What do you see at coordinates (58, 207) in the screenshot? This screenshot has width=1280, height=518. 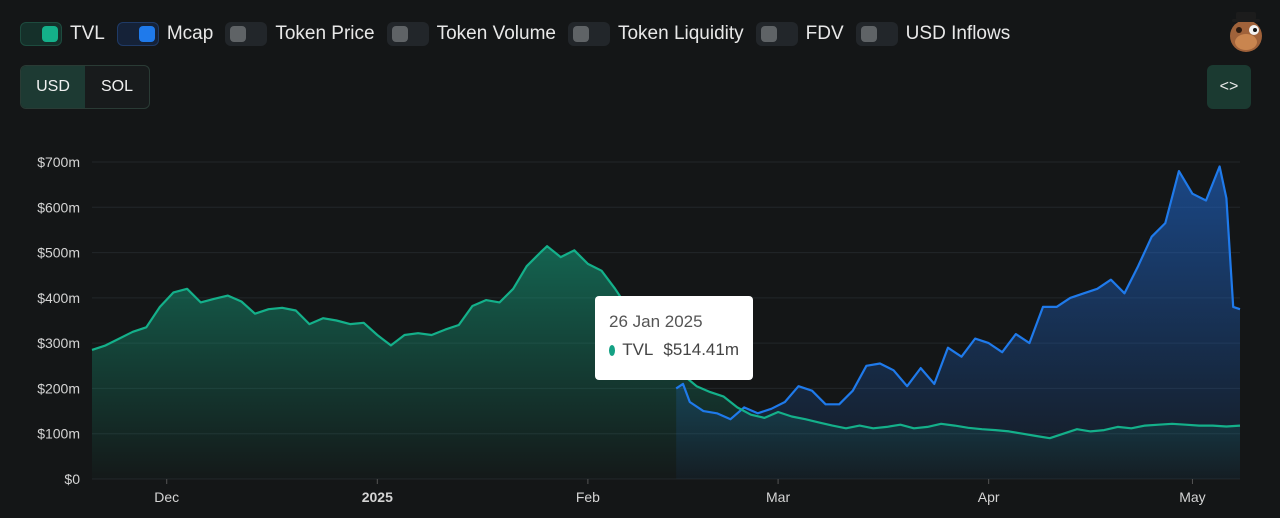 I see `y-tick-label: $600m` at bounding box center [58, 207].